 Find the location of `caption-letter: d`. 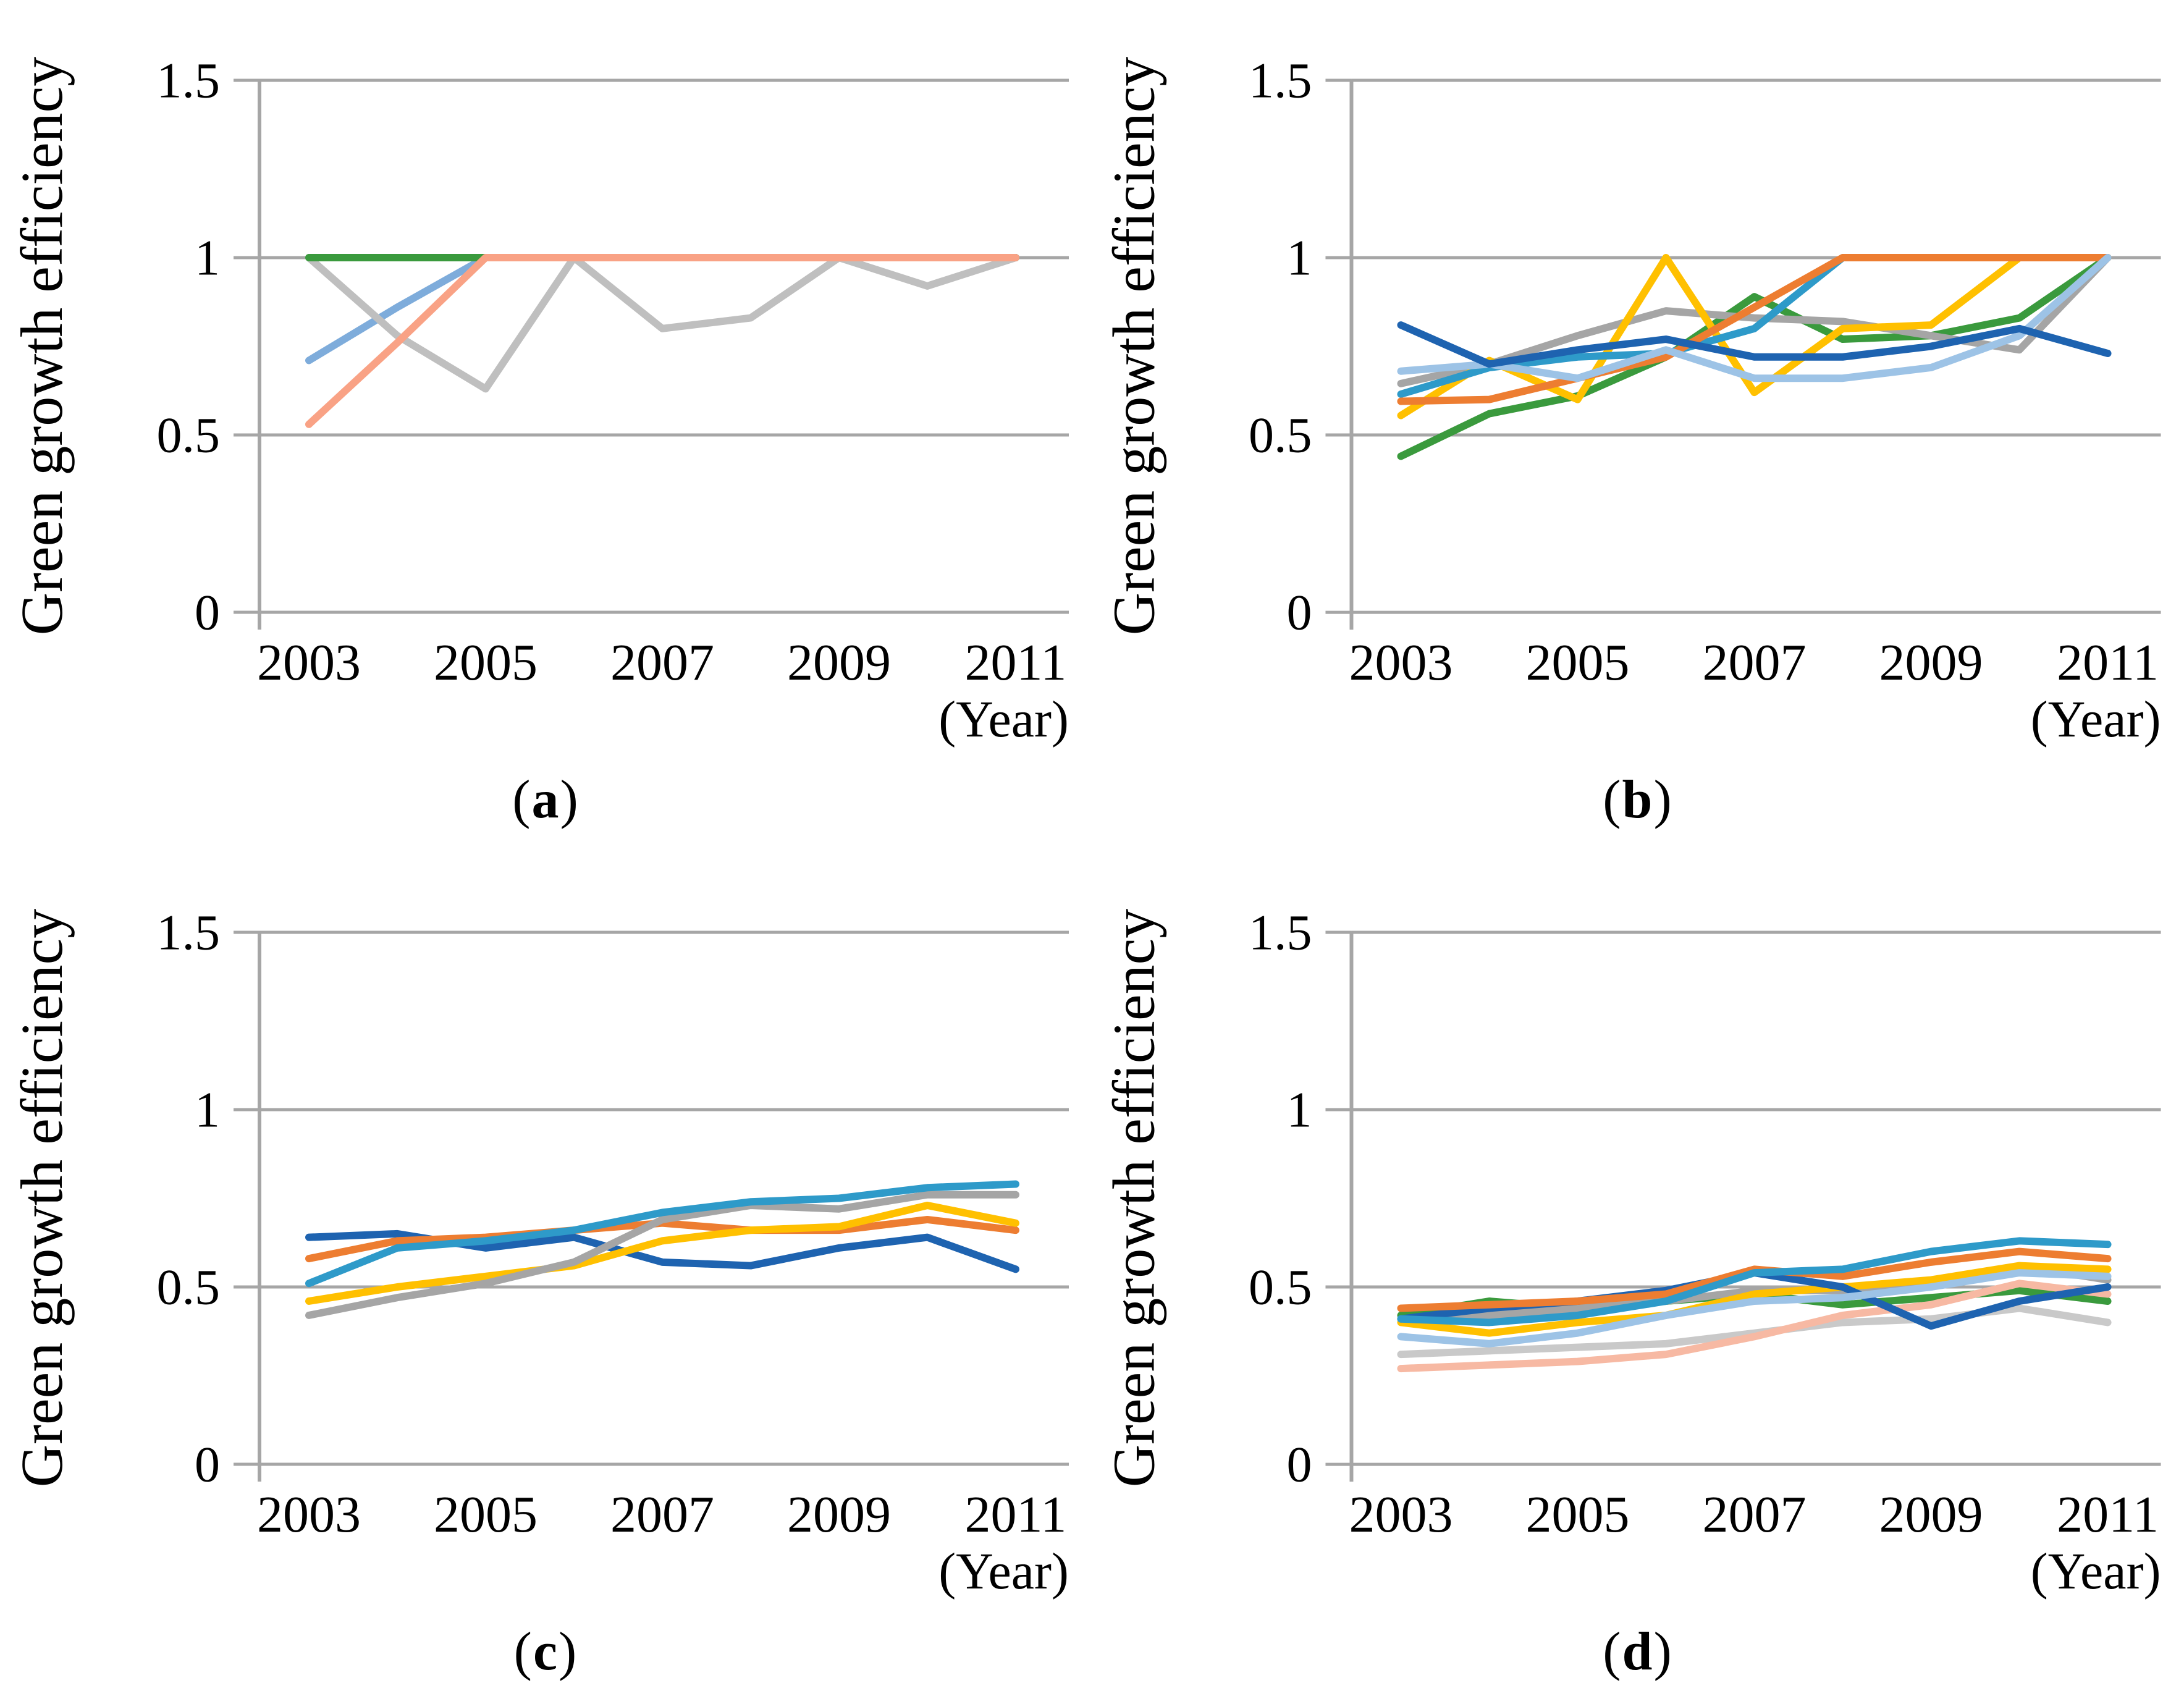

caption-letter: d is located at coordinates (1638, 1652).